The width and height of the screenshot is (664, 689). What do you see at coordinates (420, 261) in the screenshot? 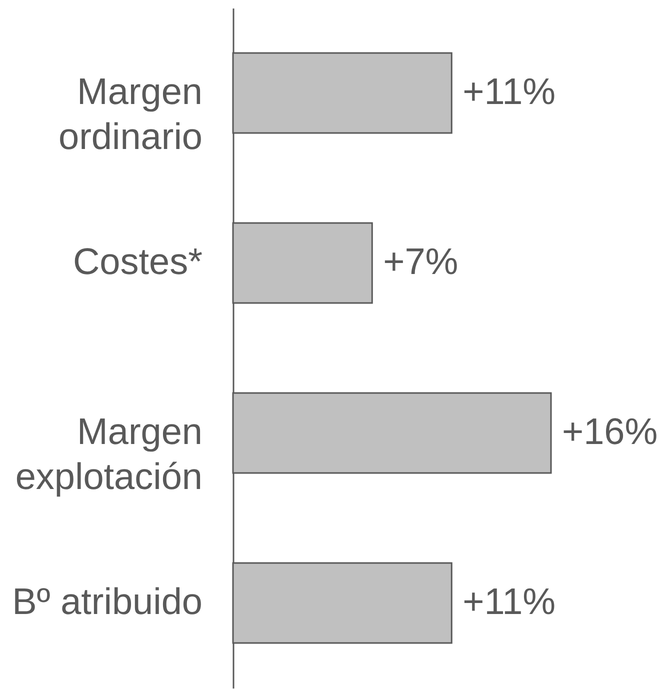
I see `data-label: +7%` at bounding box center [420, 261].